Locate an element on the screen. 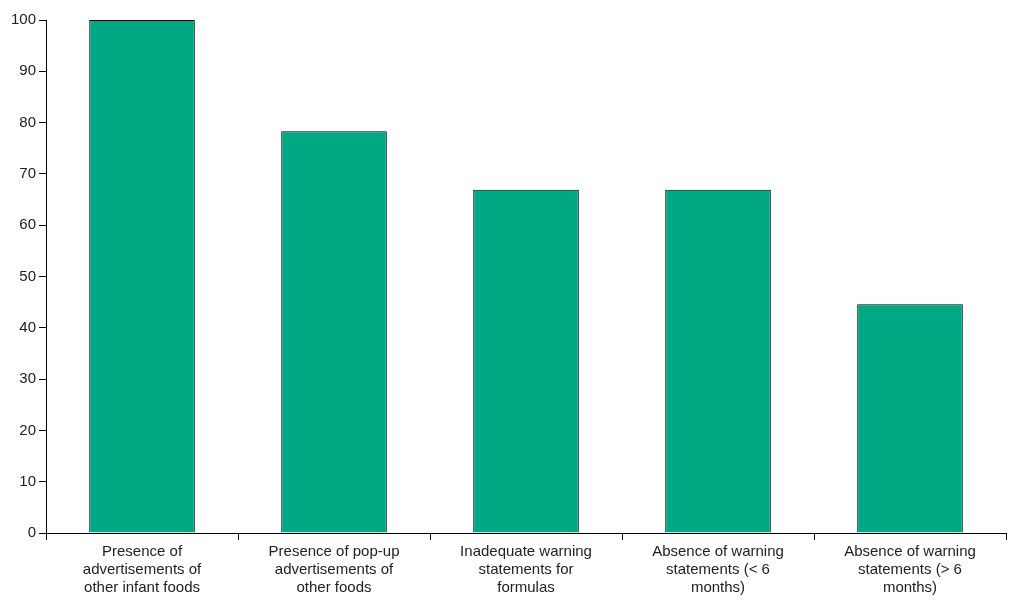  x-tick-label: Presence of advertisements of other infant foods is located at coordinates (142, 569).